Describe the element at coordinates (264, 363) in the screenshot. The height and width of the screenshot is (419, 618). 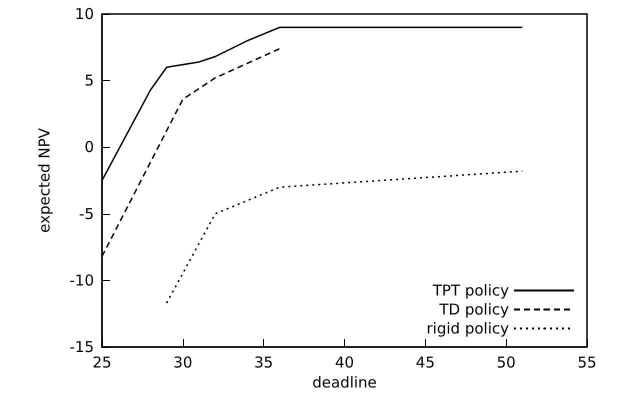
I see `x-tick-label: 35` at that location.